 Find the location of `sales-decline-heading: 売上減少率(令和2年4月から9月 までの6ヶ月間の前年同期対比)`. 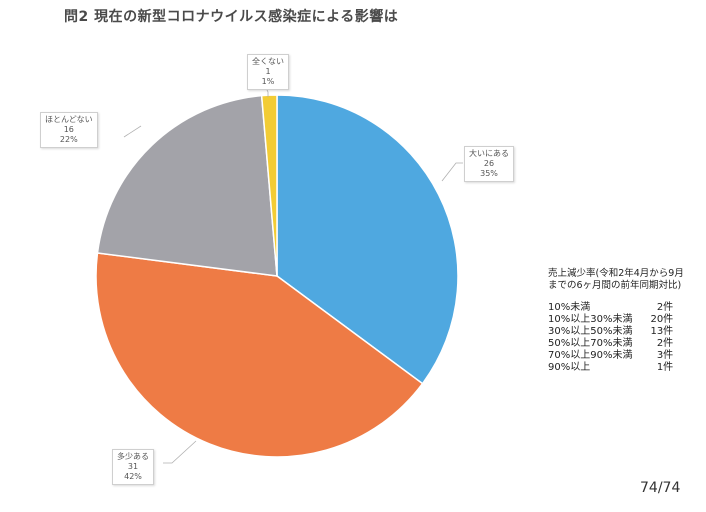

sales-decline-heading: 売上減少率(令和2年4月から9月 までの6ヶ月間の前年同期対比) is located at coordinates (616, 280).